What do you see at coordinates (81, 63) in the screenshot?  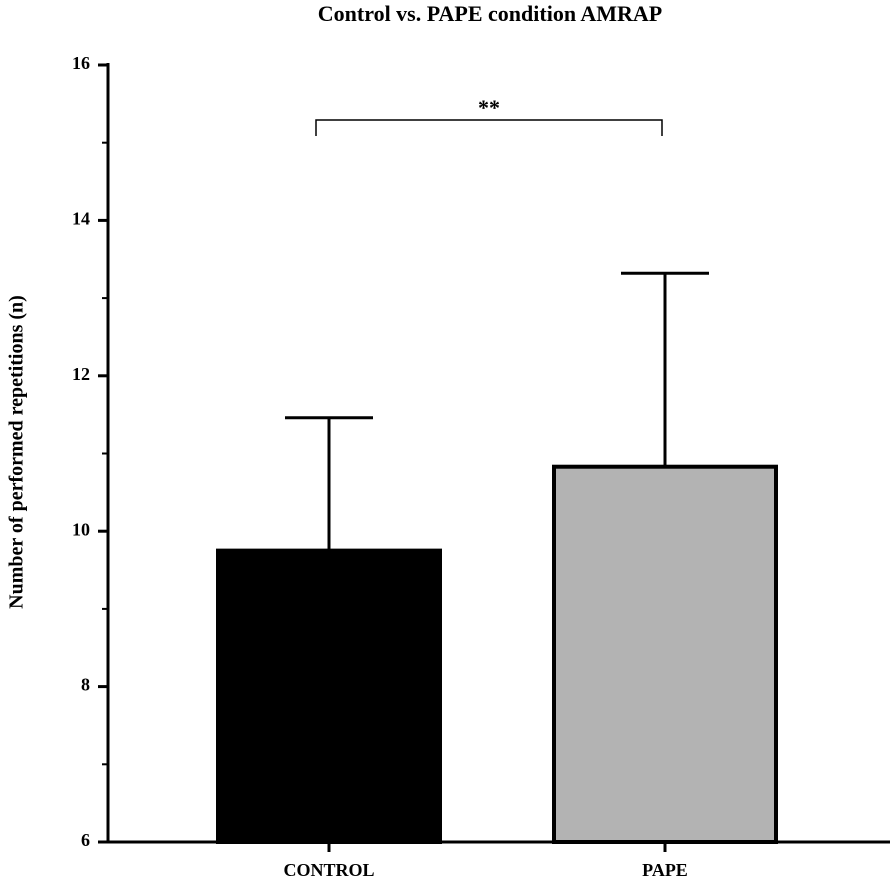 I see `y-tick-label: 16` at bounding box center [81, 63].